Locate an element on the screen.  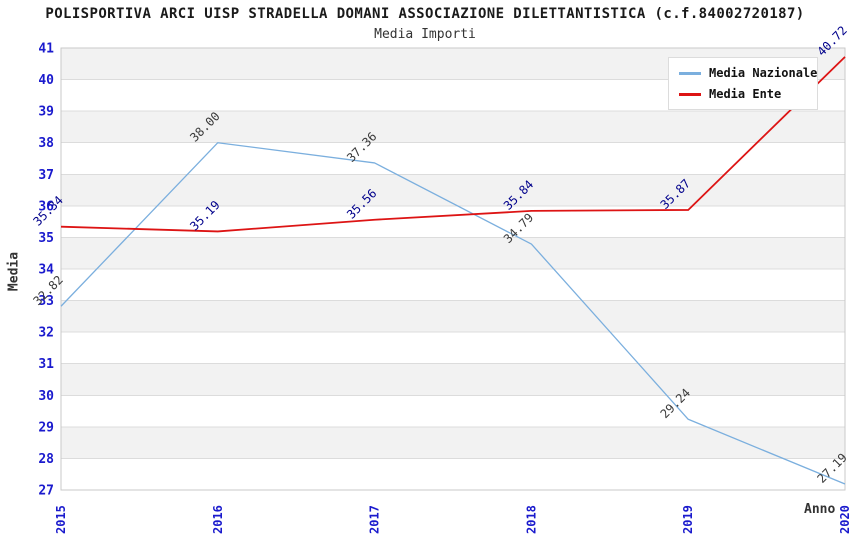
legend: Media Nazionale Media Ente is located at coordinates (743, 83).